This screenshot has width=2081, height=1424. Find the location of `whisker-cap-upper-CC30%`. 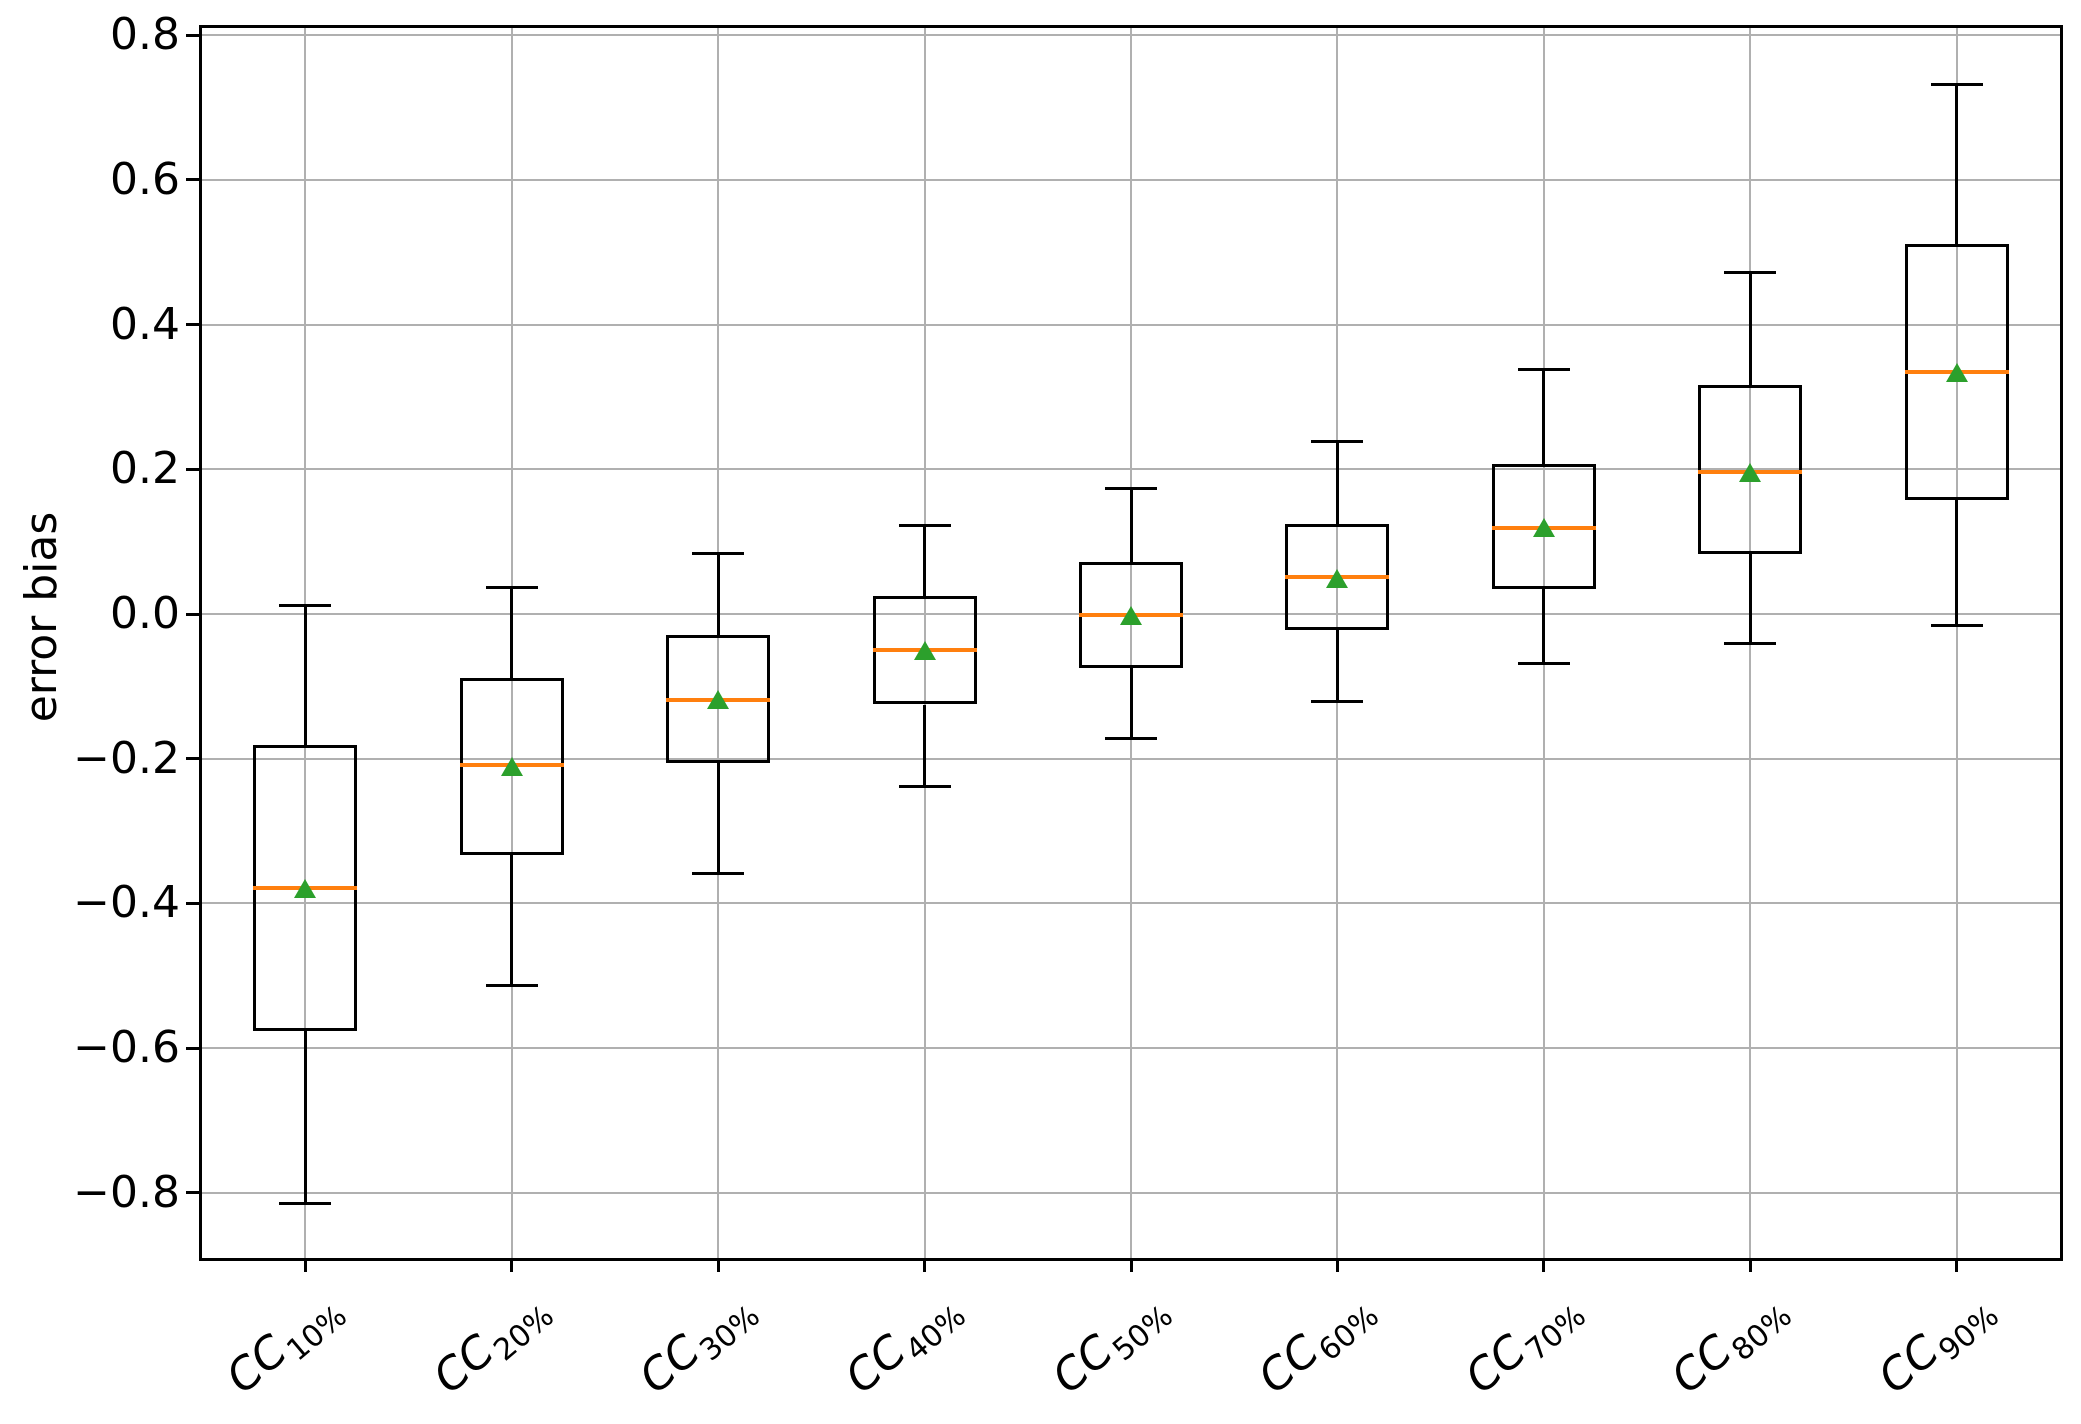

whisker-cap-upper-CC30% is located at coordinates (718, 553).